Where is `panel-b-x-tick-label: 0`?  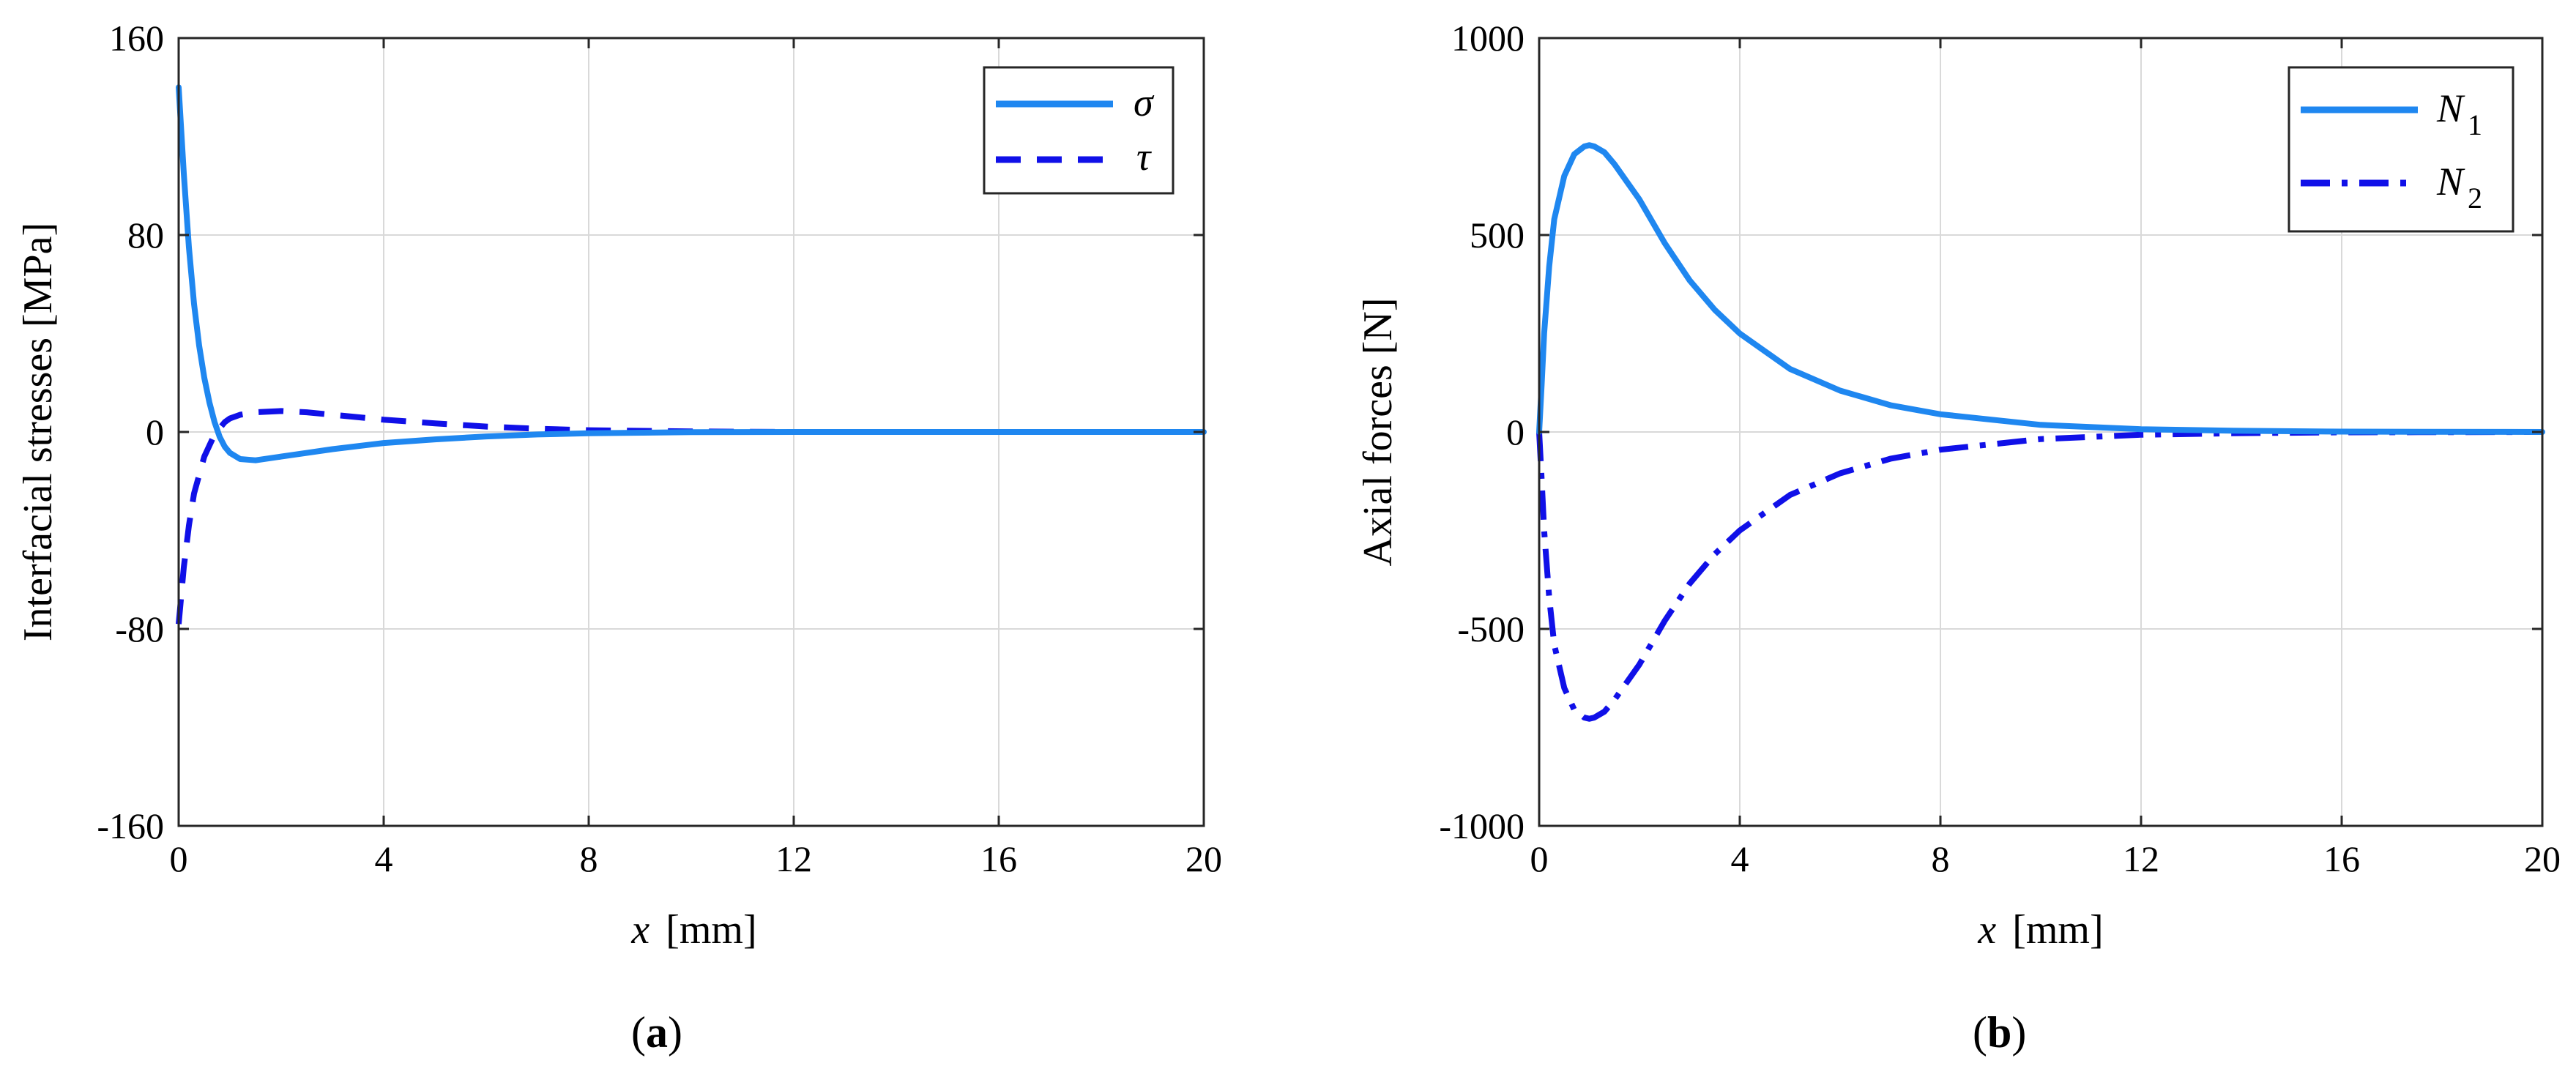
panel-b-x-tick-label: 0 is located at coordinates (1539, 858).